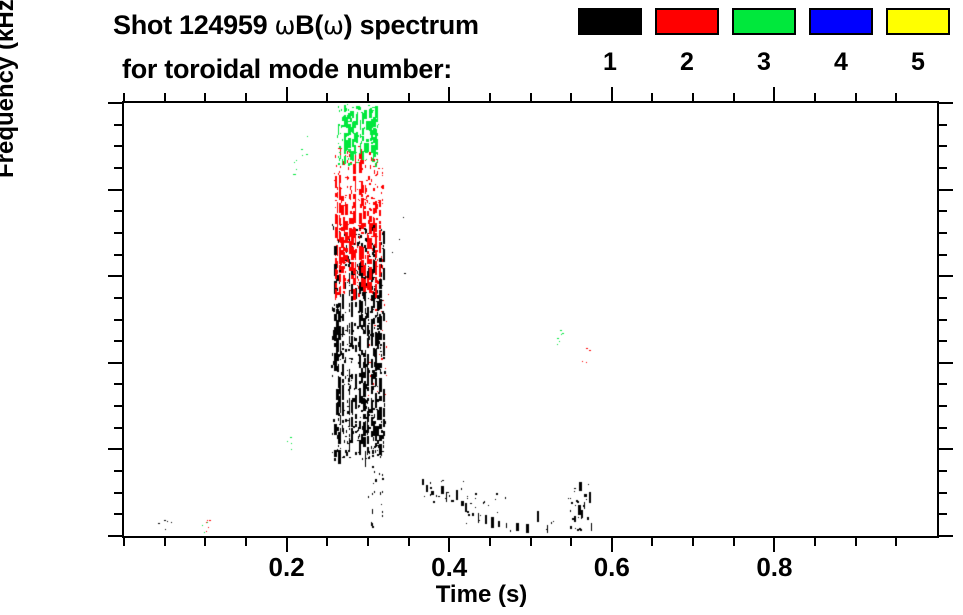 The image size is (963, 615). What do you see at coordinates (449, 567) in the screenshot?
I see `x-tick-label: 0.4` at bounding box center [449, 567].